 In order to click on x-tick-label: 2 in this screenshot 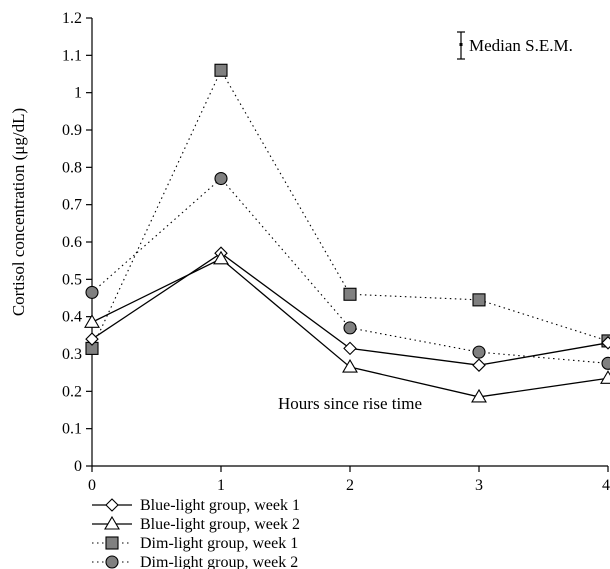, I will do `click(350, 485)`.